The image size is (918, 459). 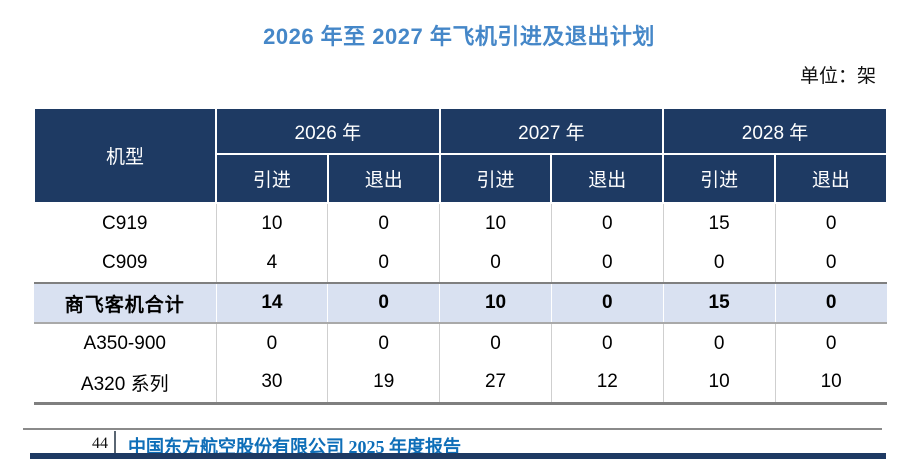 I want to click on table-row: A320 系列 30 19 27 12 10 10, so click(x=460, y=384).